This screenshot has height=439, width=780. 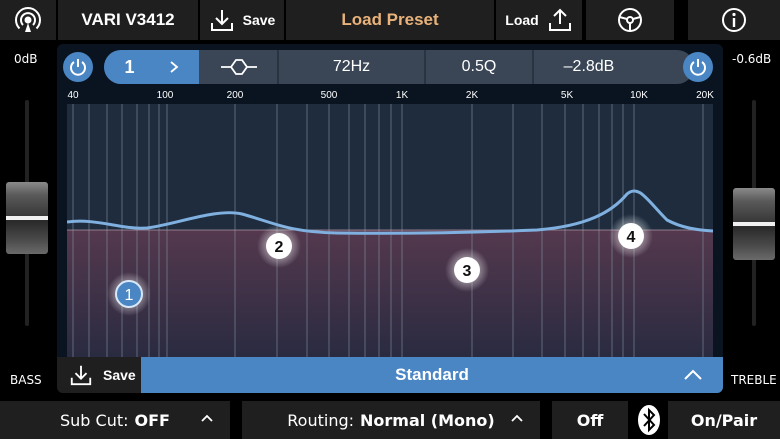 I want to click on freq-label: 500, so click(x=329, y=95).